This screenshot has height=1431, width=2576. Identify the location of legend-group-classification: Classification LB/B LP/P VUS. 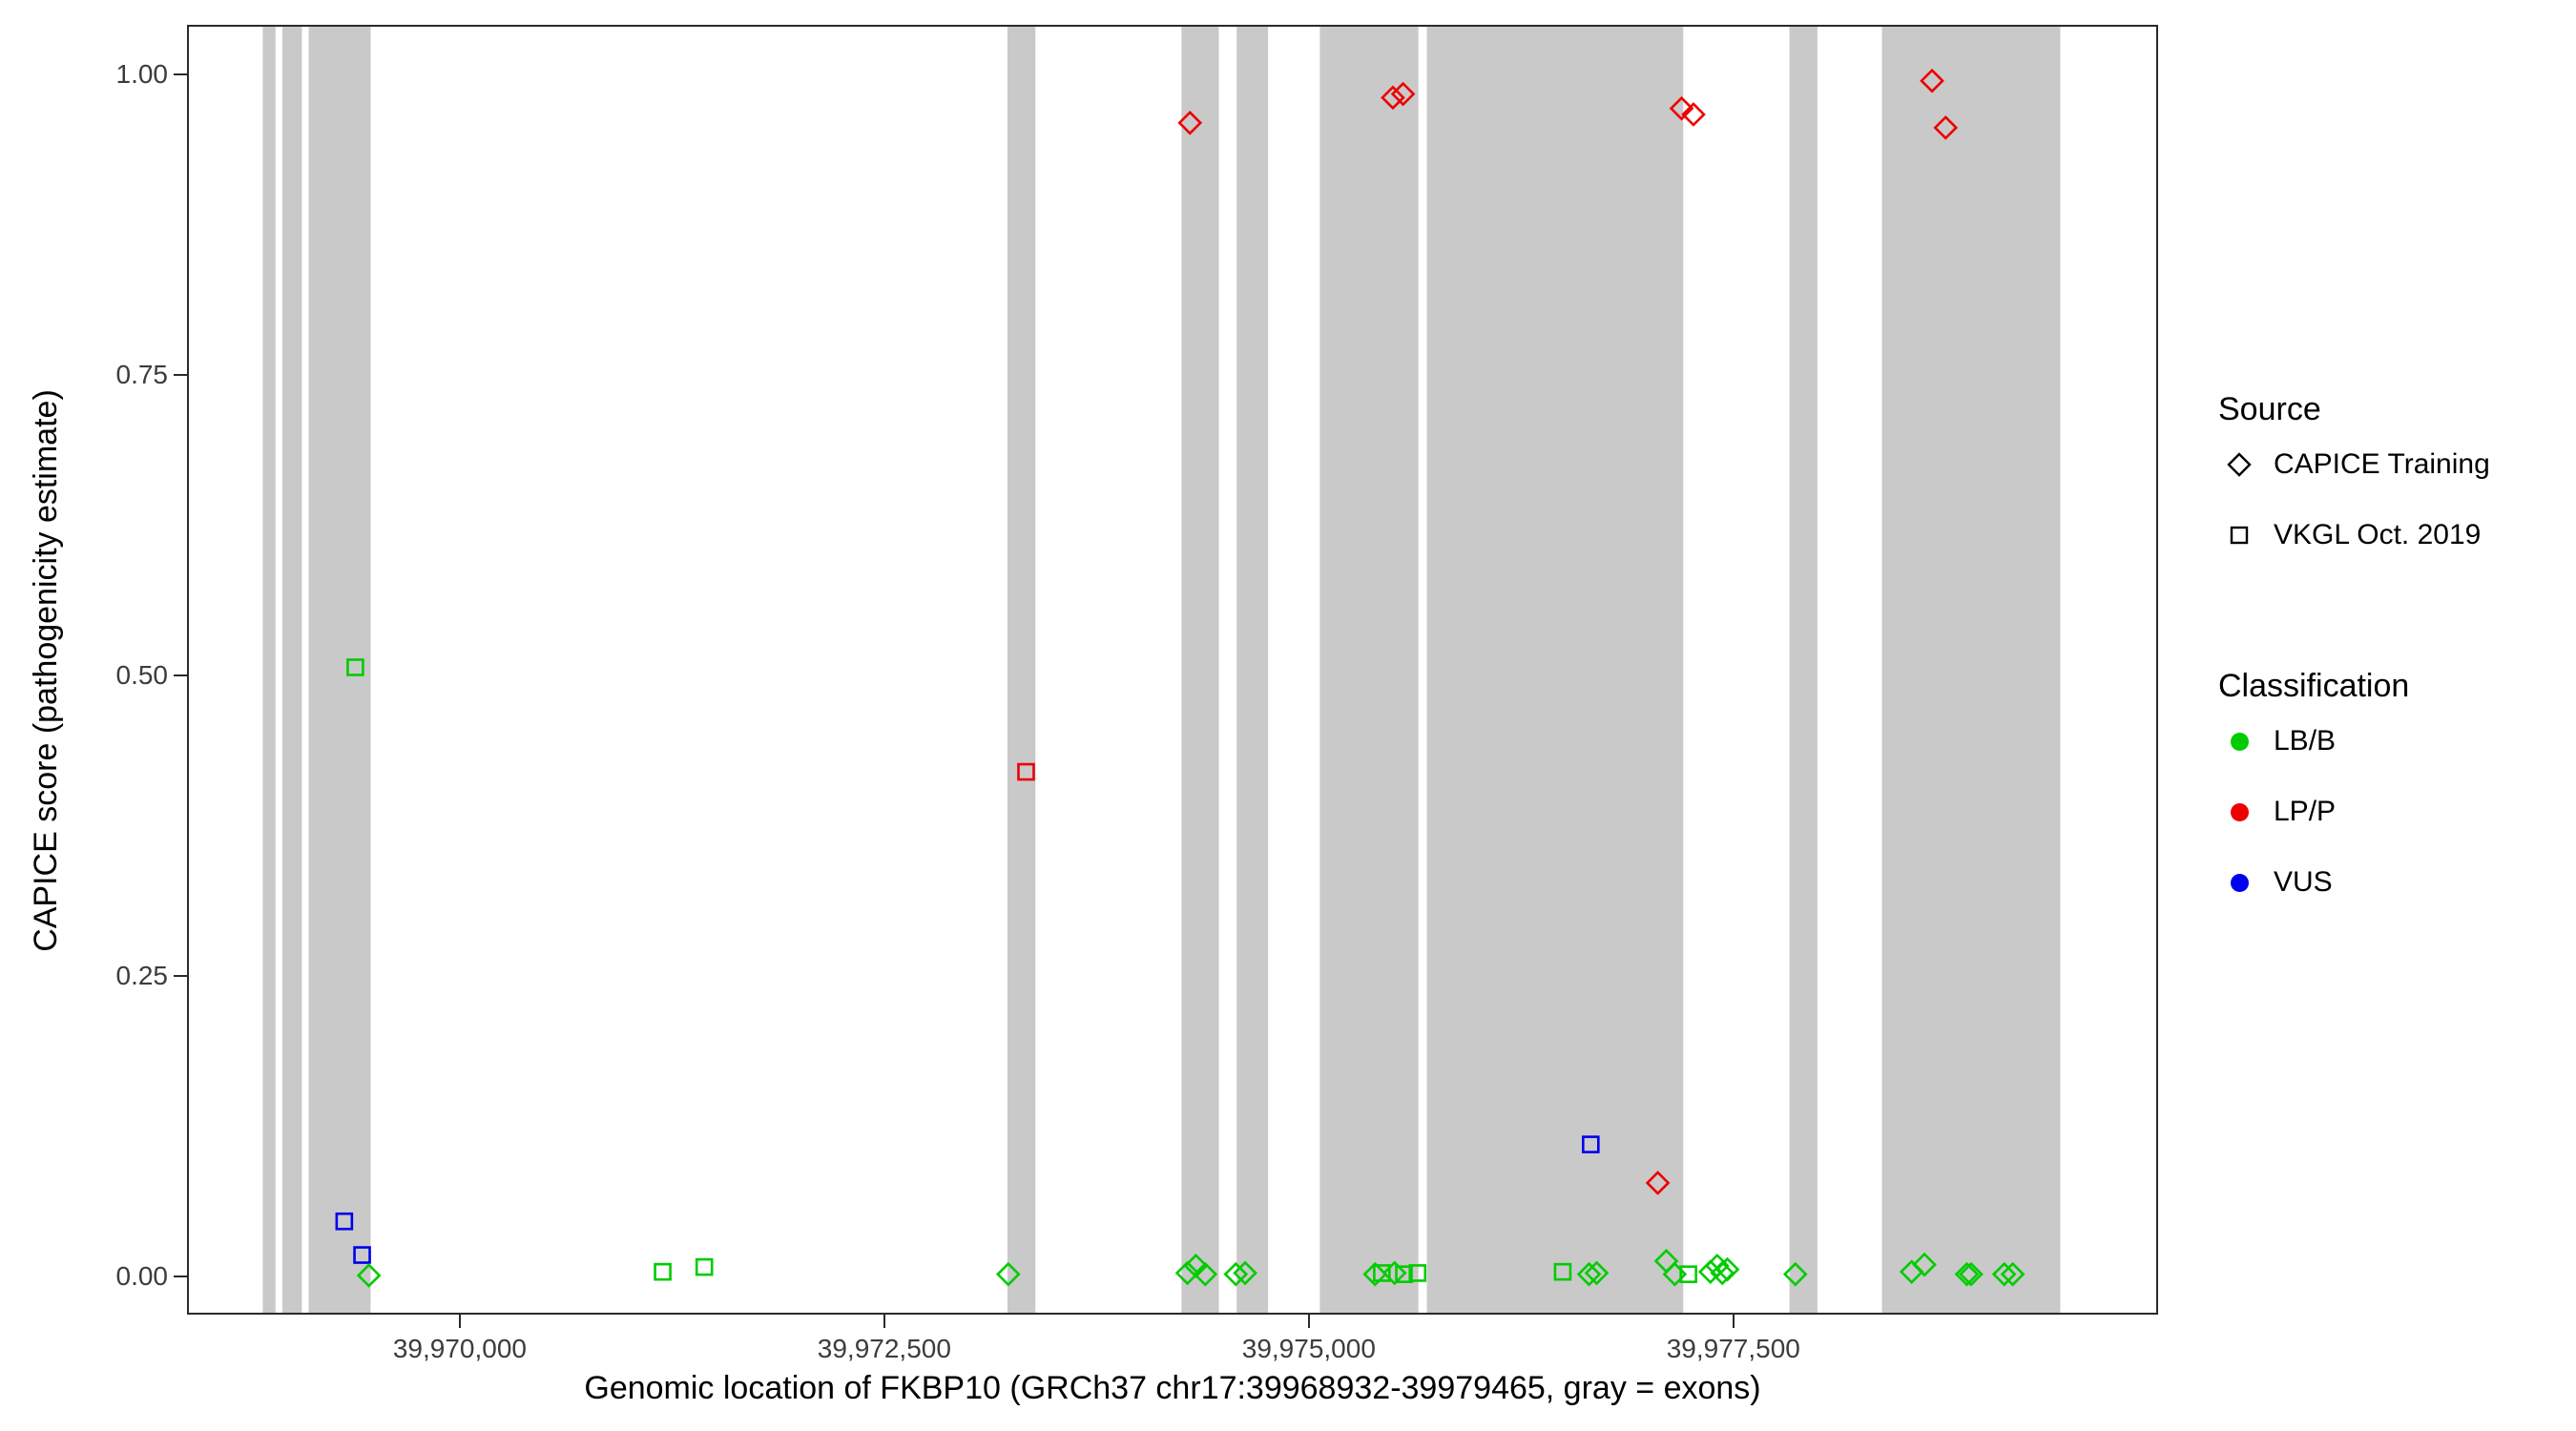
(2394, 792).